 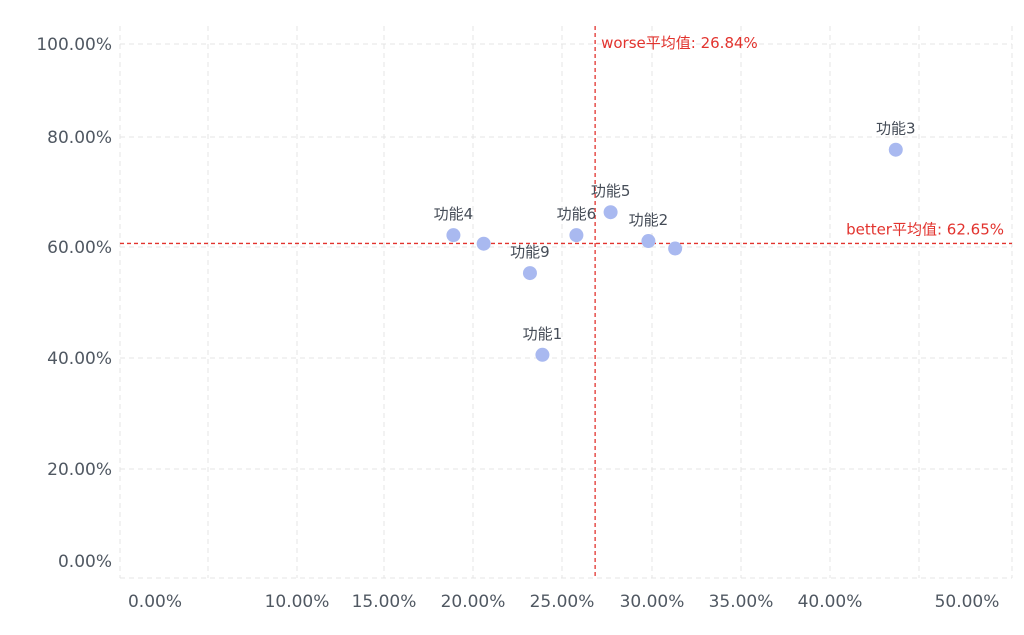 I want to click on data-point-label: 功能5, so click(x=611, y=191).